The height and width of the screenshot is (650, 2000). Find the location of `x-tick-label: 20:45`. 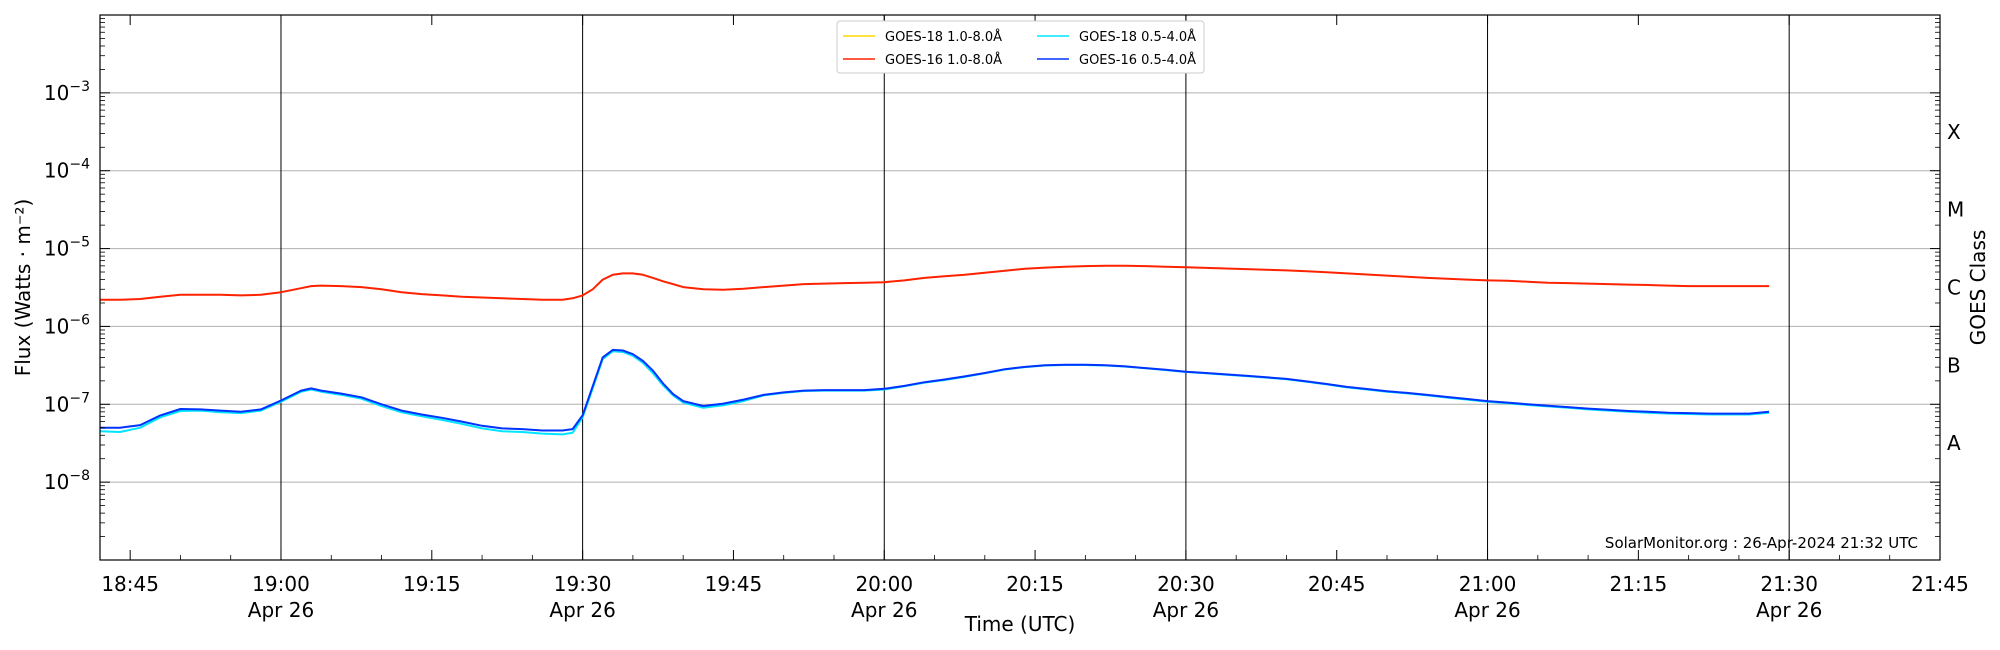

x-tick-label: 20:45 is located at coordinates (1337, 584).